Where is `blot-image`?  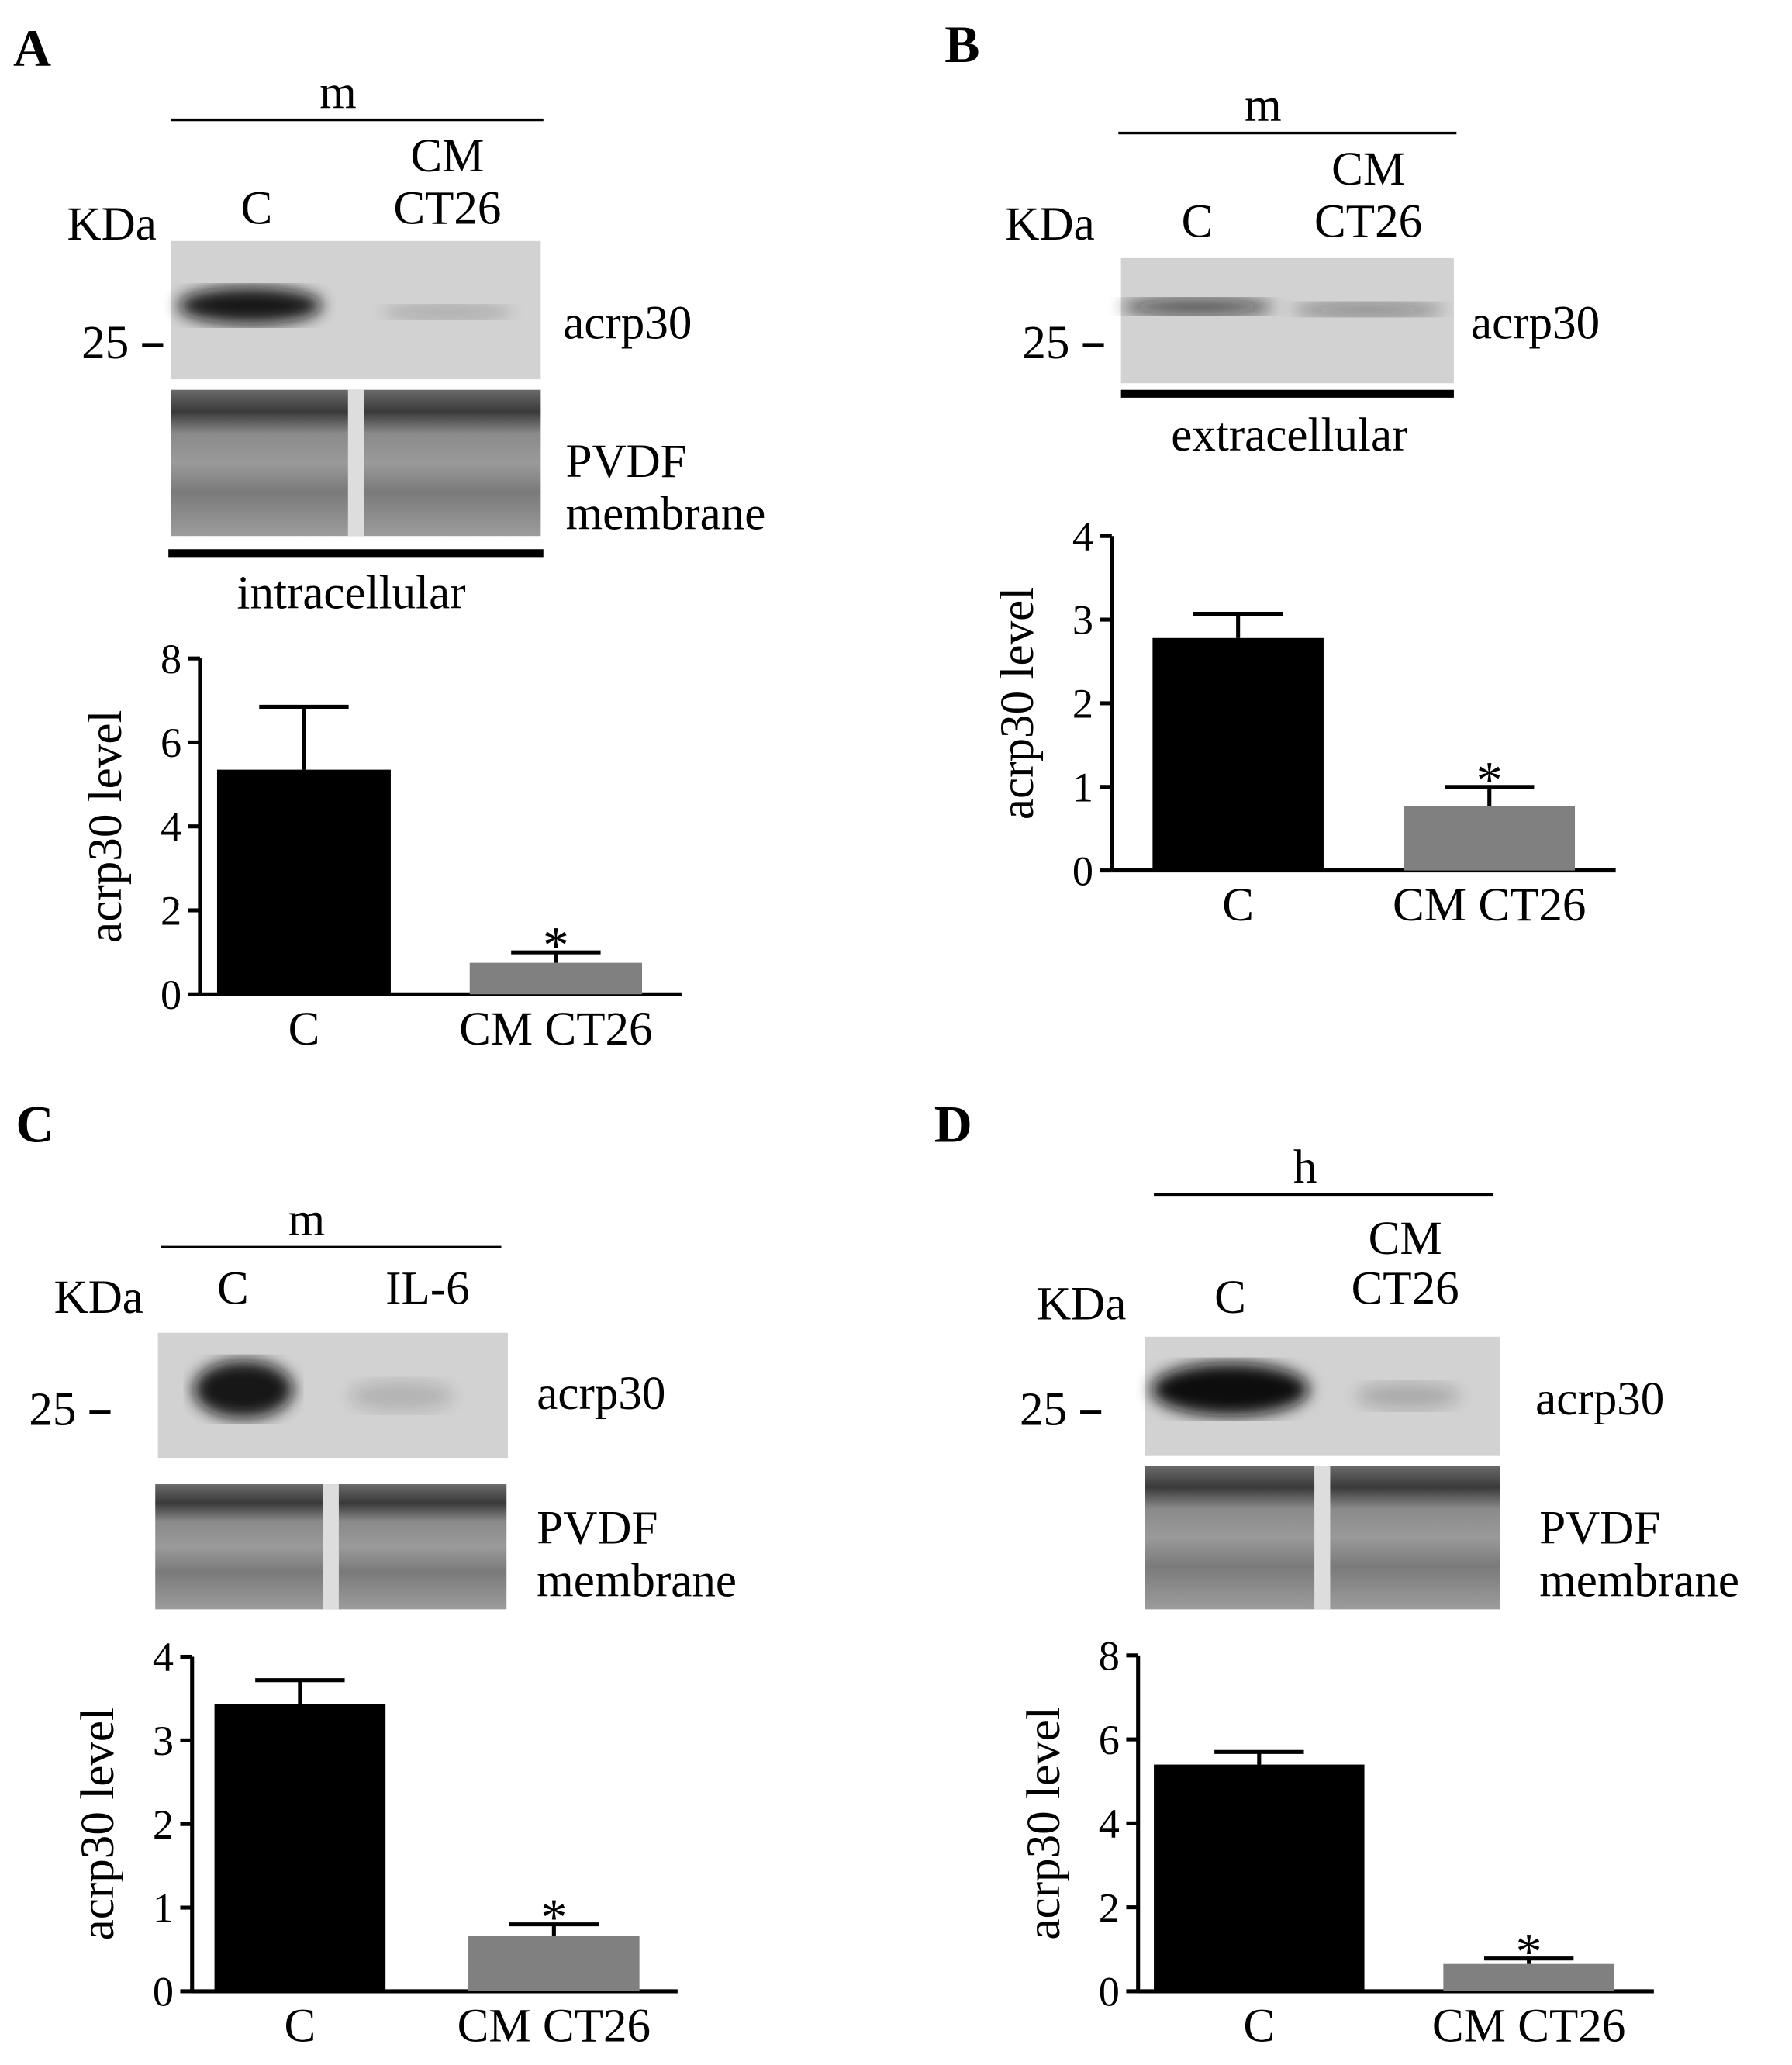
blot-image is located at coordinates (1287, 320).